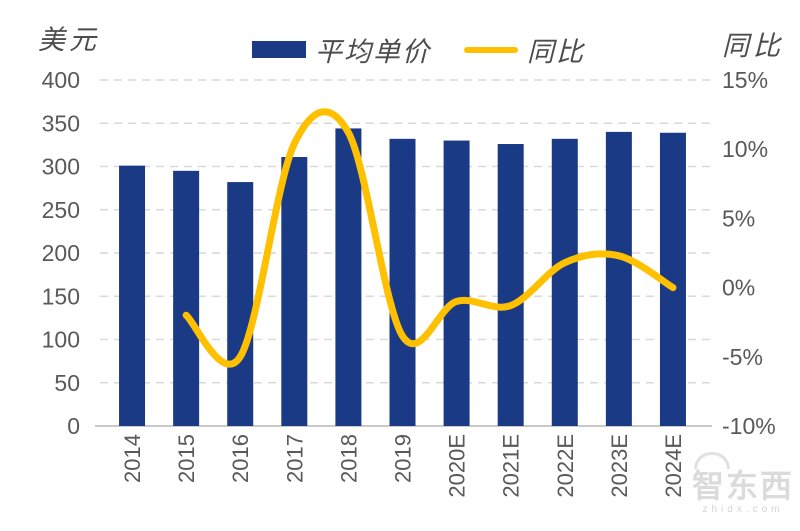 The height and width of the screenshot is (531, 800). What do you see at coordinates (69, 40) in the screenshot?
I see `left-axis-title: 美元` at bounding box center [69, 40].